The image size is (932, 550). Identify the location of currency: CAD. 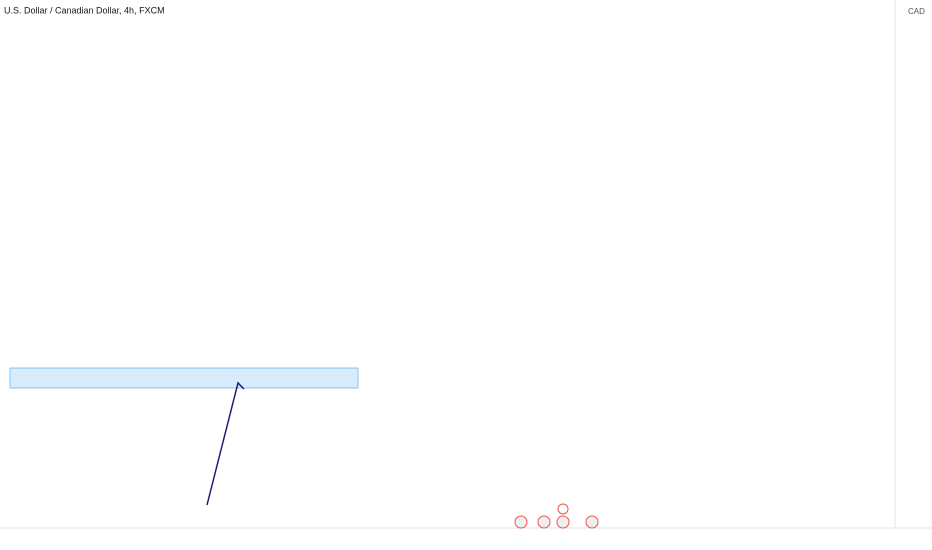
(916, 11).